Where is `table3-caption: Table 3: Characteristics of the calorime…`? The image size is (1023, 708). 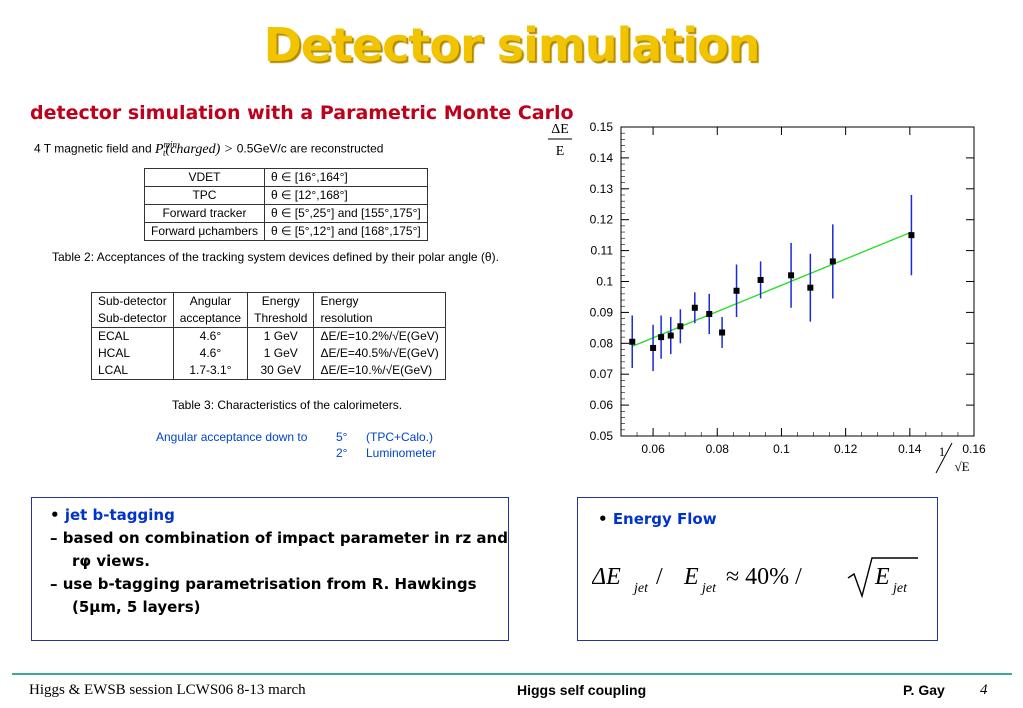
table3-caption: Table 3: Characteristics of the calorime… is located at coordinates (287, 405).